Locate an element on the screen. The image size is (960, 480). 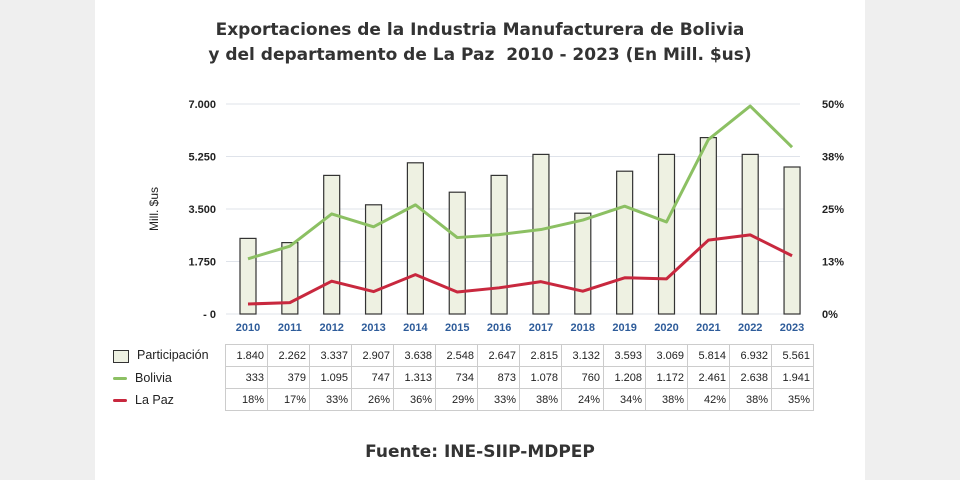
table-cell: 3.593 is located at coordinates (624, 355).